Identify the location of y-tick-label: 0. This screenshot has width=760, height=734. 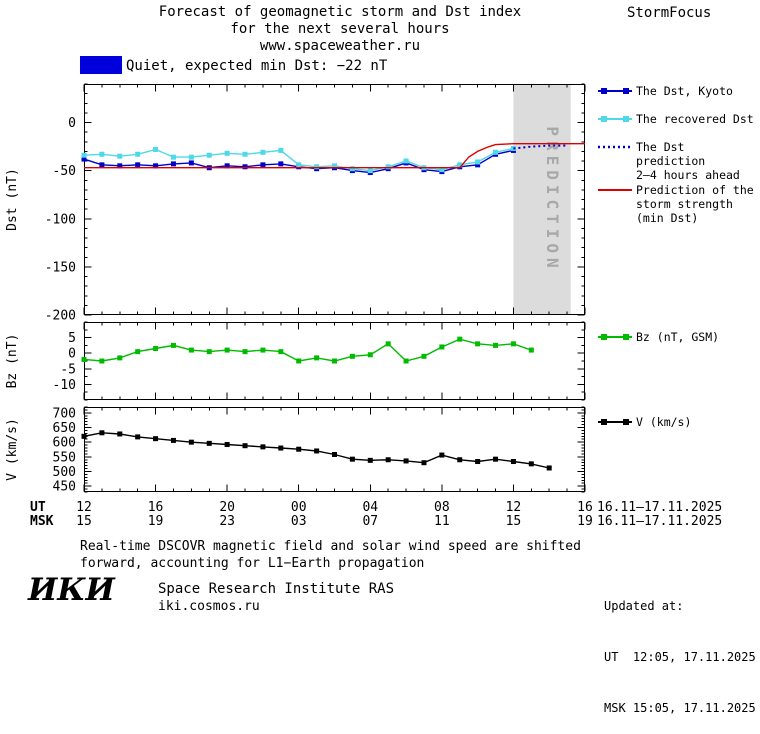
(72, 123).